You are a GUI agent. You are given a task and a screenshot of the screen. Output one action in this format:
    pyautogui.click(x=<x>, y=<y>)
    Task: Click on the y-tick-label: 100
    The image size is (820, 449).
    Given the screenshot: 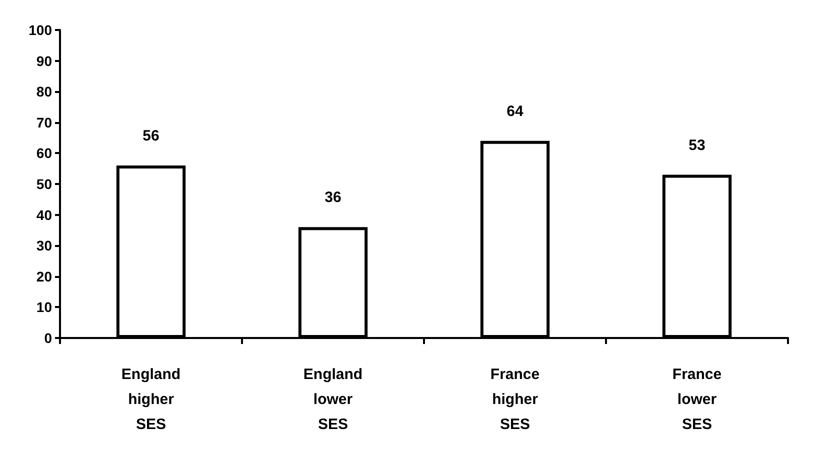 What is the action you would take?
    pyautogui.click(x=40, y=30)
    